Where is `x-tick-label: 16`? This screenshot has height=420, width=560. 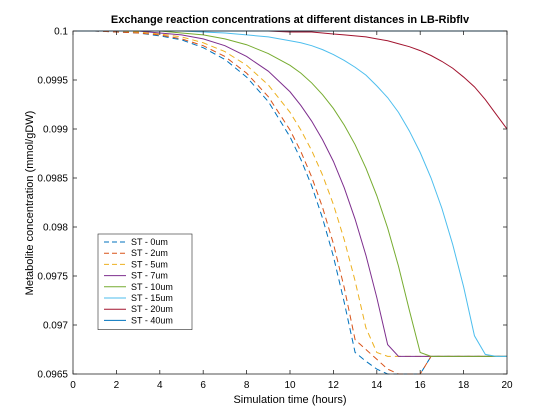
x-tick-label: 16 is located at coordinates (421, 385).